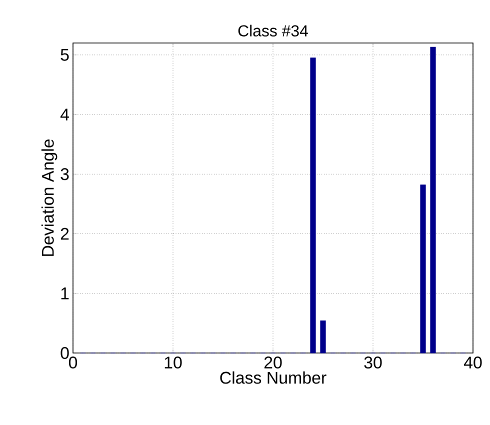  Describe the element at coordinates (173, 362) in the screenshot. I see `x-tick-label: 10` at that location.